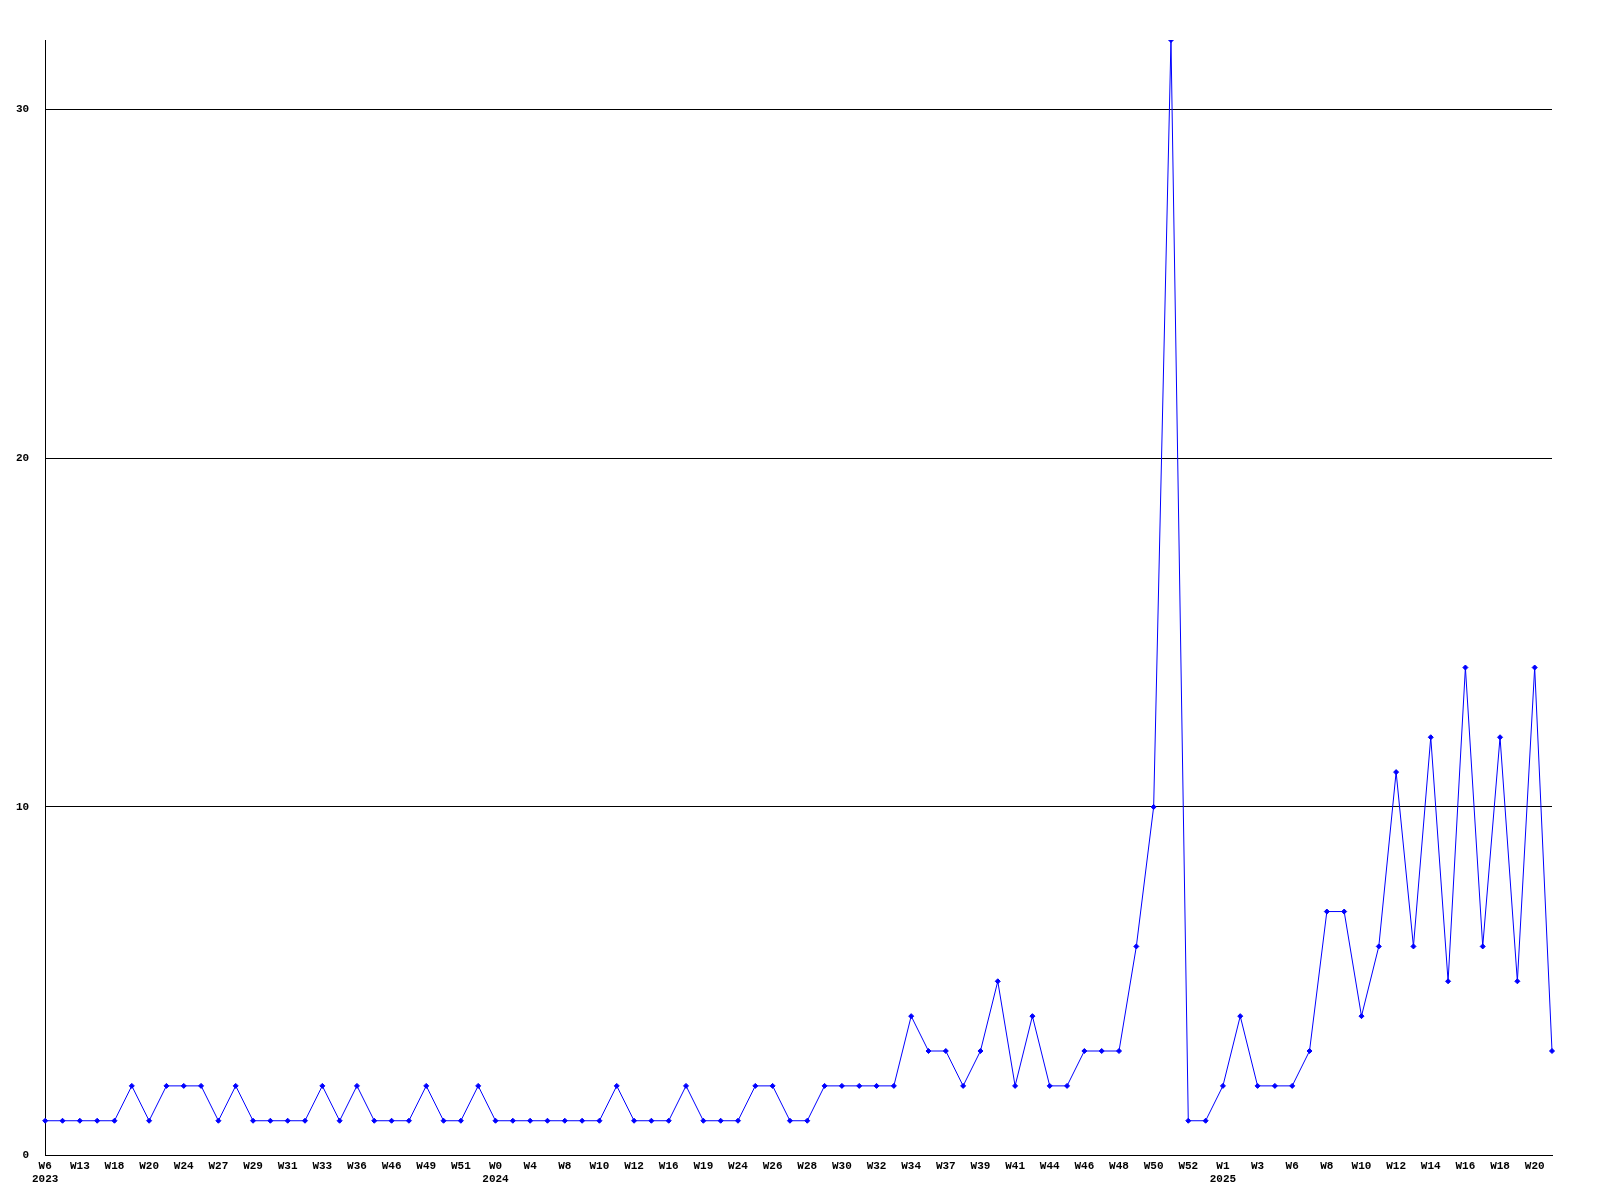 The height and width of the screenshot is (1200, 1600). What do you see at coordinates (980, 1165) in the screenshot?
I see `x-tick-label: W39` at bounding box center [980, 1165].